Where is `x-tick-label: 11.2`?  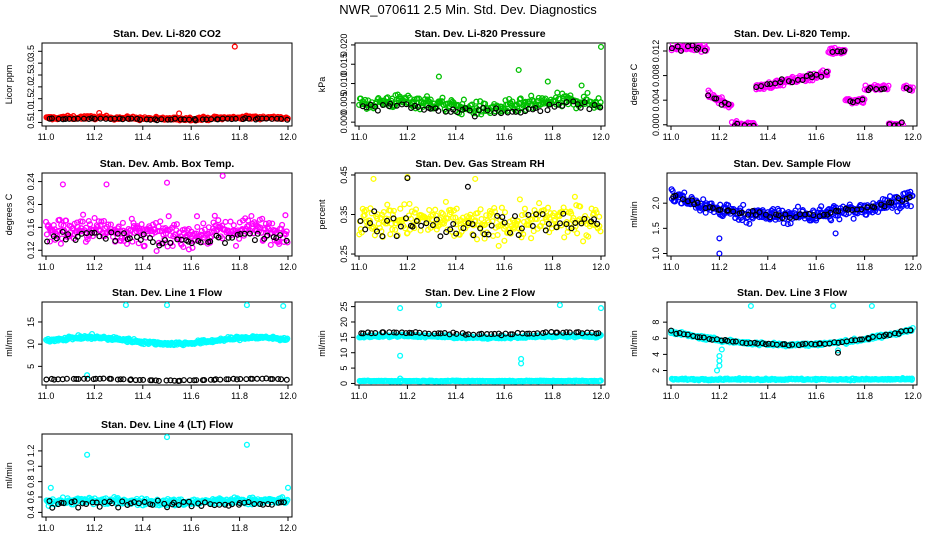 x-tick-label: 11.2 is located at coordinates (407, 396).